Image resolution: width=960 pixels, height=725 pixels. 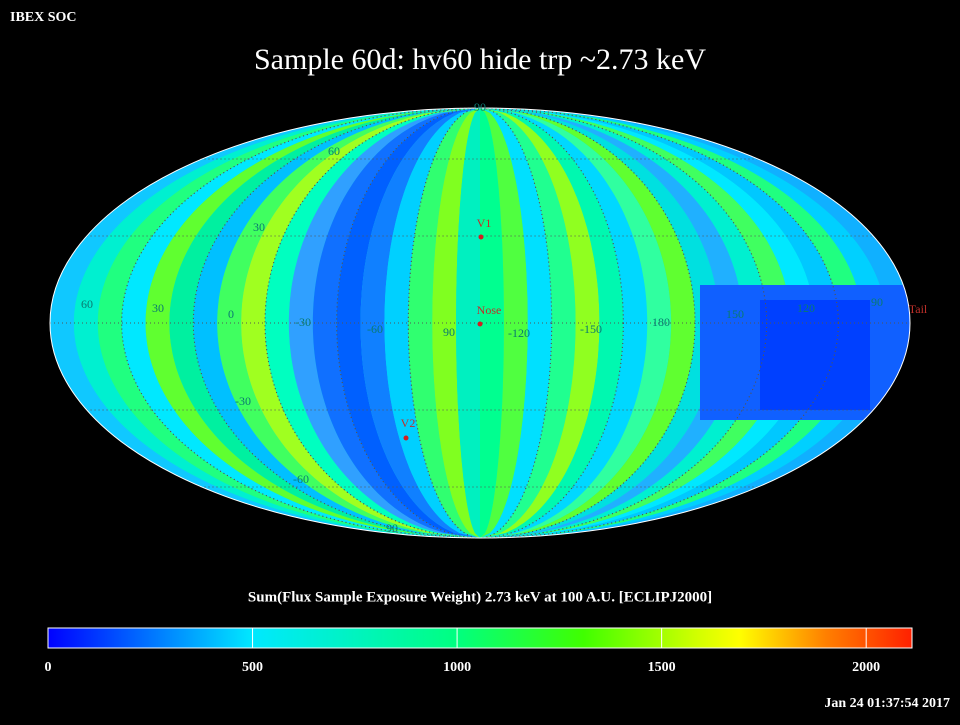 I want to click on map-patch, so click(x=815, y=355).